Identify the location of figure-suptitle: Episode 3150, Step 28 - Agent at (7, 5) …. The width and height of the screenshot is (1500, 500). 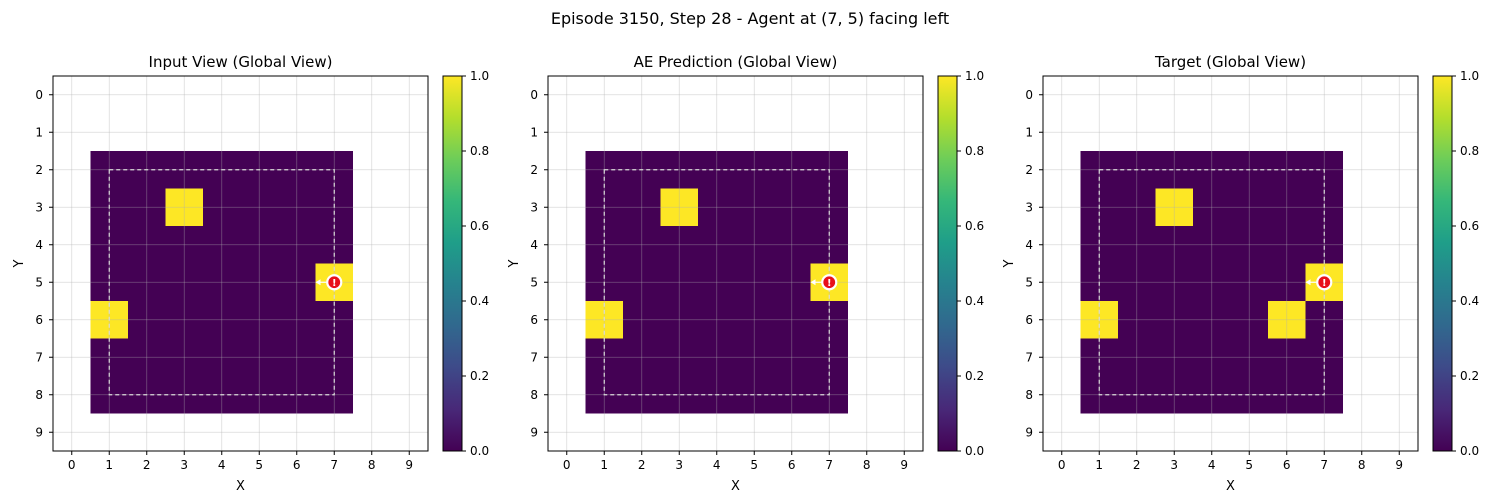
(750, 18).